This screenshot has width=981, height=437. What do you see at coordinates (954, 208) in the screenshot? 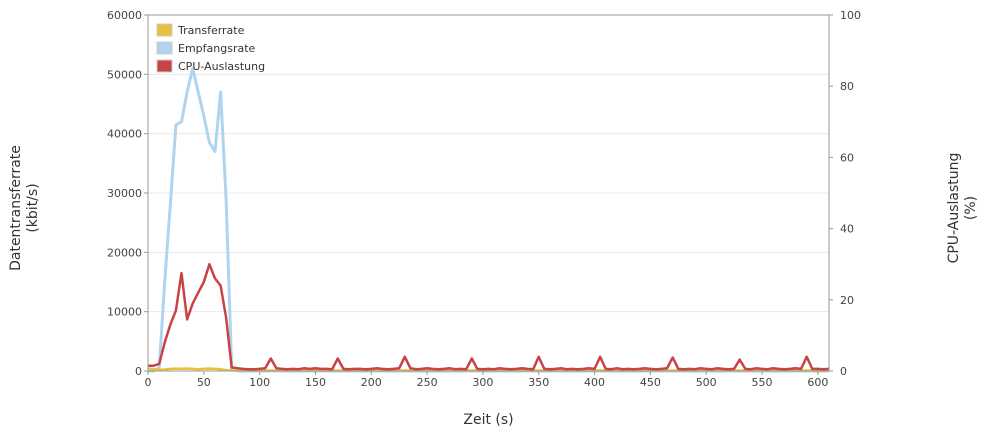
I see `y-right-axis-title-line1: CPU-Auslastung` at bounding box center [954, 208].